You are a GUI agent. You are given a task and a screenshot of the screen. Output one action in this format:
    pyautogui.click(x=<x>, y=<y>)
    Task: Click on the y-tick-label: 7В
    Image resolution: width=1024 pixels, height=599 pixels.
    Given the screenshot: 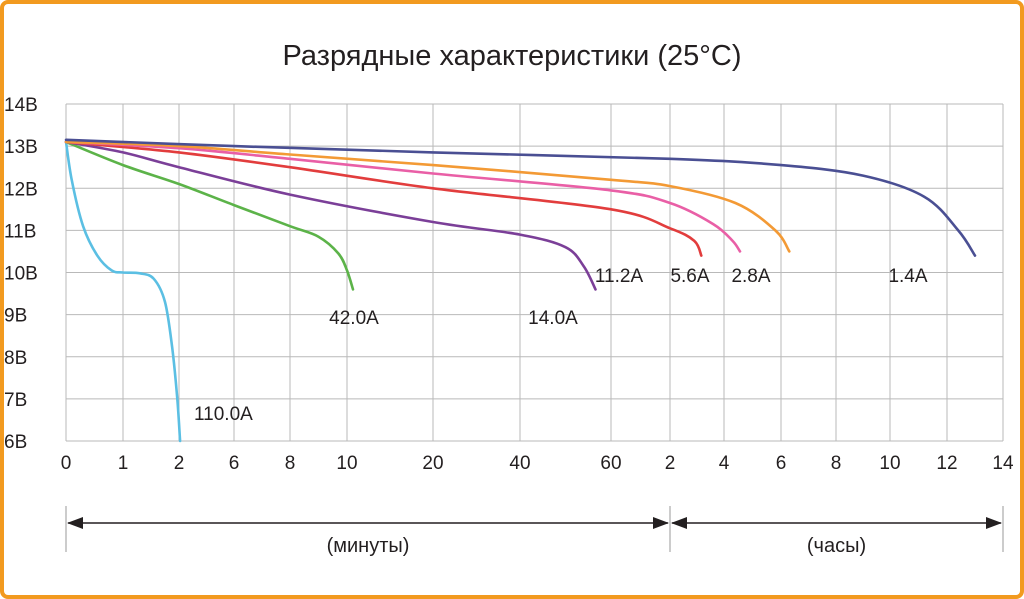 What is the action you would take?
    pyautogui.click(x=15, y=400)
    